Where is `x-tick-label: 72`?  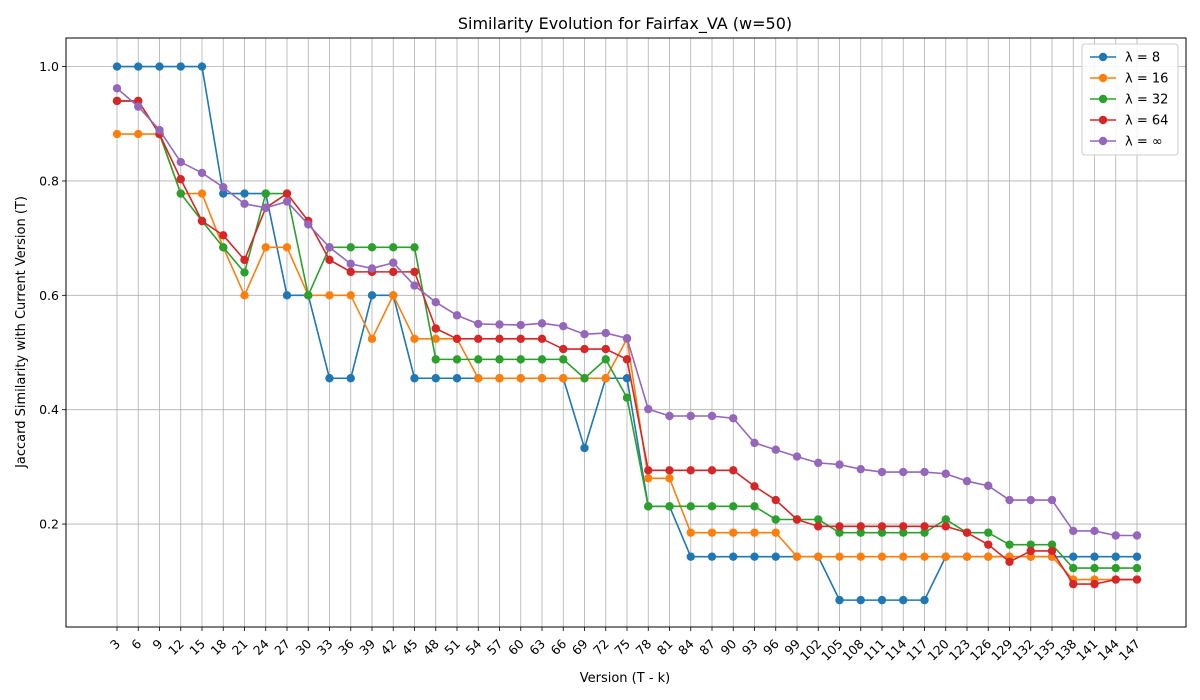
x-tick-label: 72 is located at coordinates (601, 647).